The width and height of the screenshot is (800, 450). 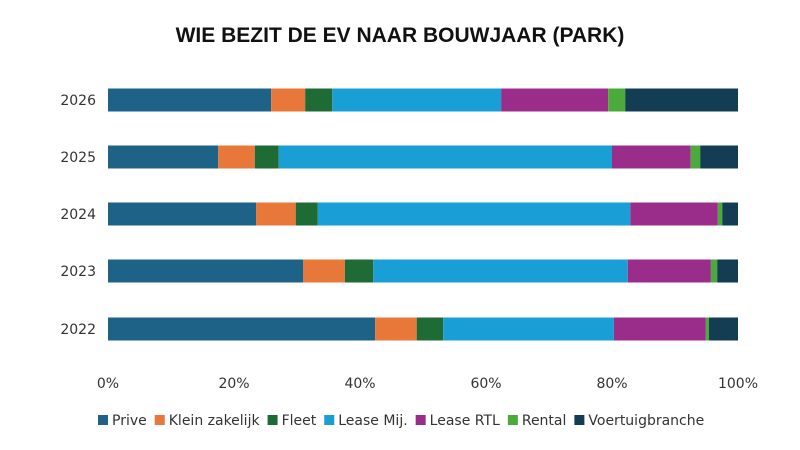 What do you see at coordinates (78, 330) in the screenshot?
I see `category-label: 2022` at bounding box center [78, 330].